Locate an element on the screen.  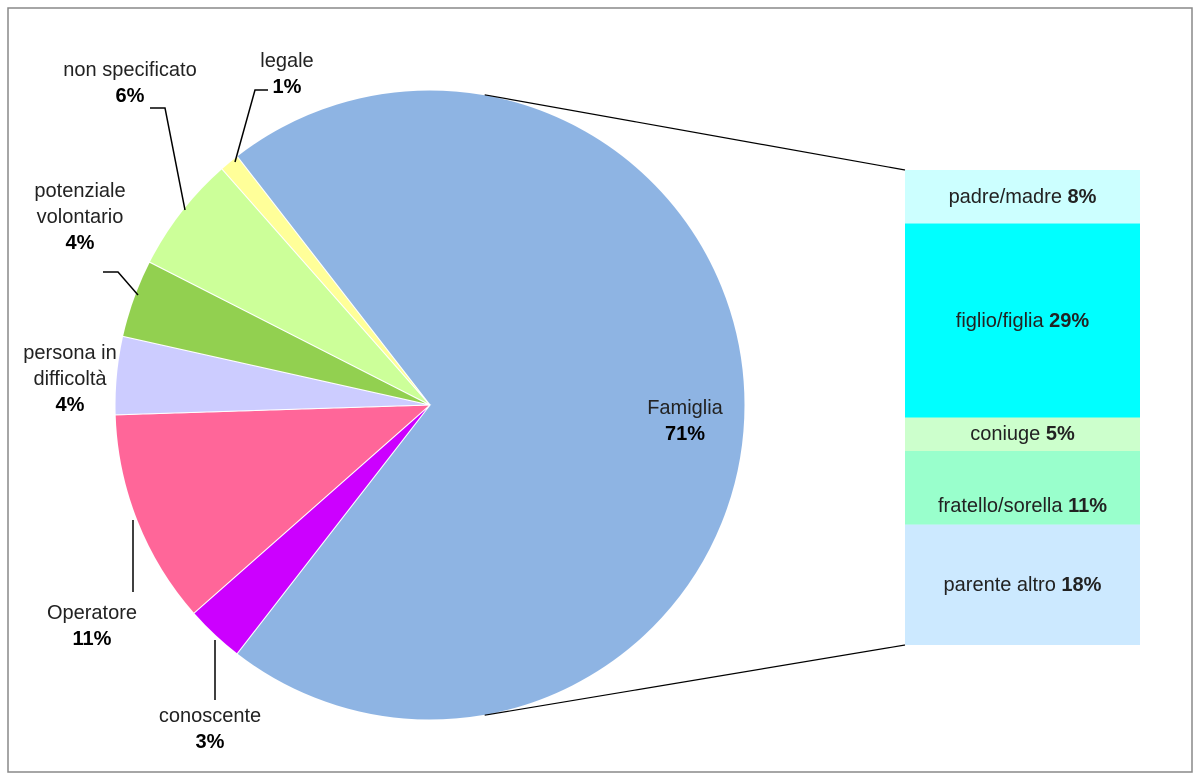
bar-label-name: parente altro is located at coordinates (999, 584).